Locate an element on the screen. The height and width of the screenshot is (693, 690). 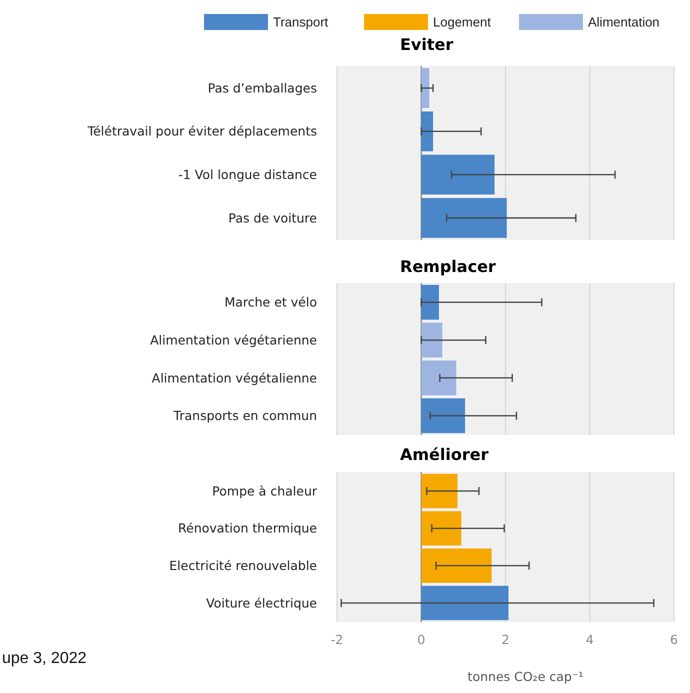
y-tick-label: Electricité renouvelable is located at coordinates (243, 566).